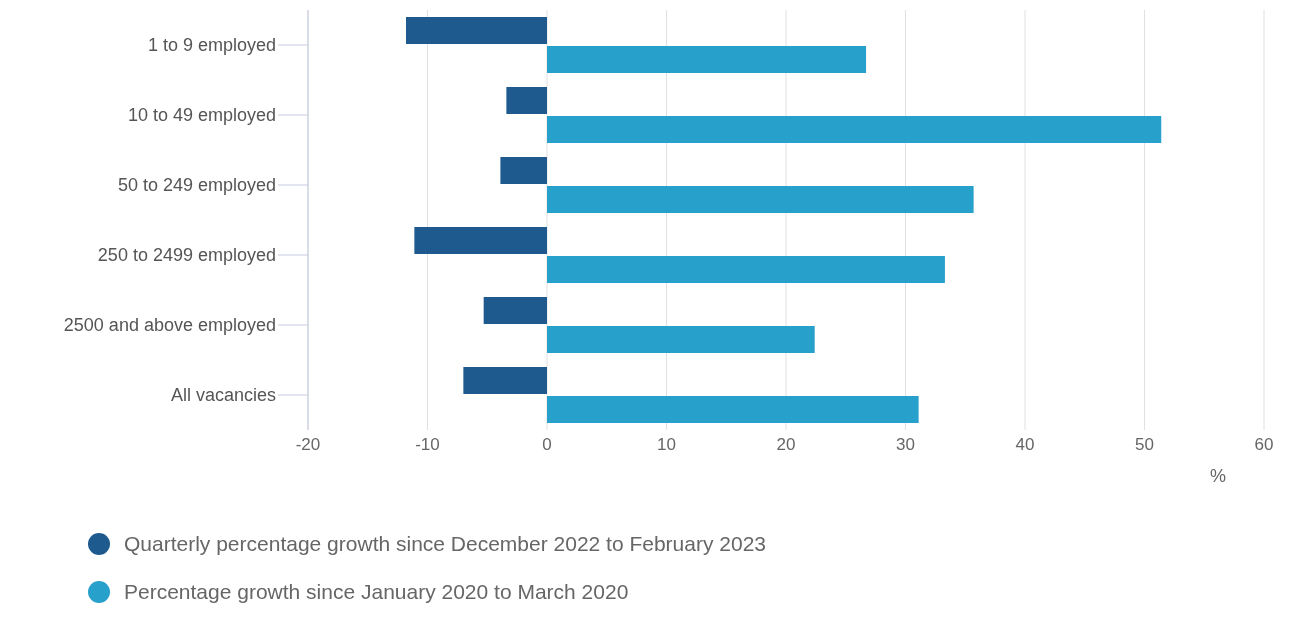 This screenshot has width=1292, height=624. What do you see at coordinates (666, 445) in the screenshot?
I see `x-tick-label: 10` at bounding box center [666, 445].